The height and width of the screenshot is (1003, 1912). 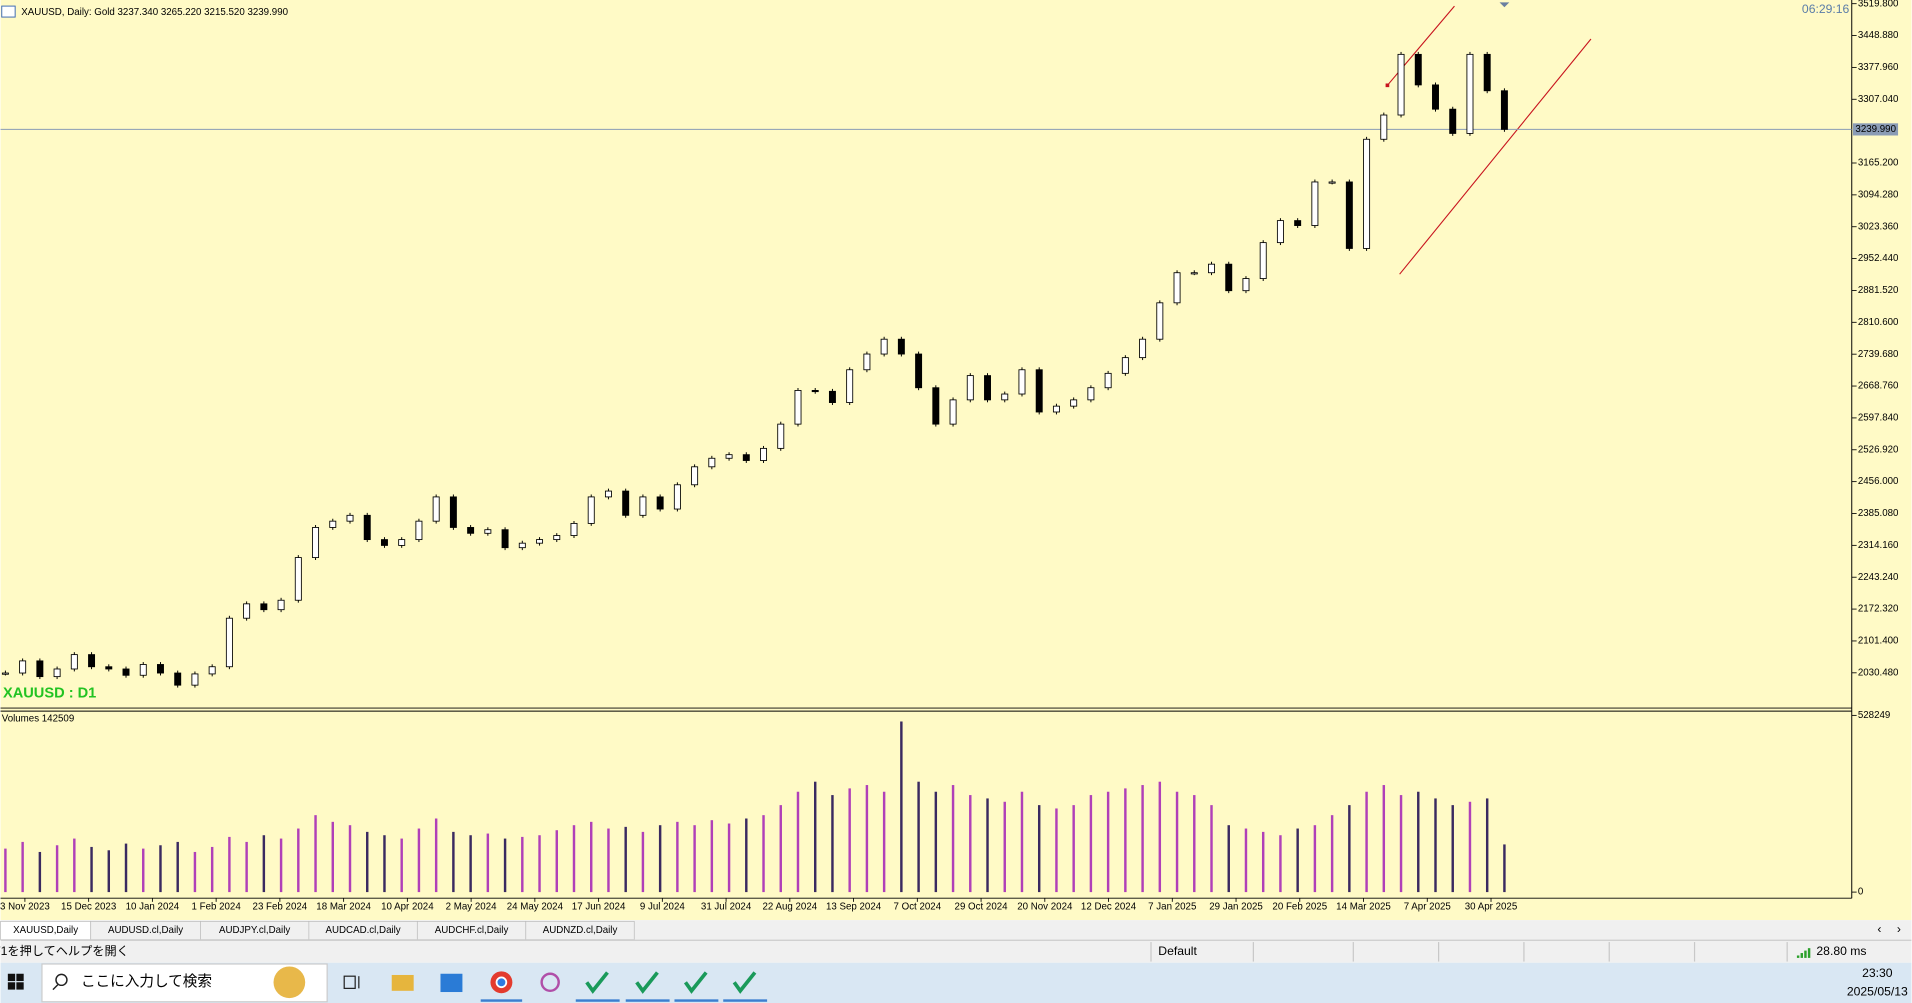 I want to click on volume-title: Volumes 142509, so click(x=38, y=719).